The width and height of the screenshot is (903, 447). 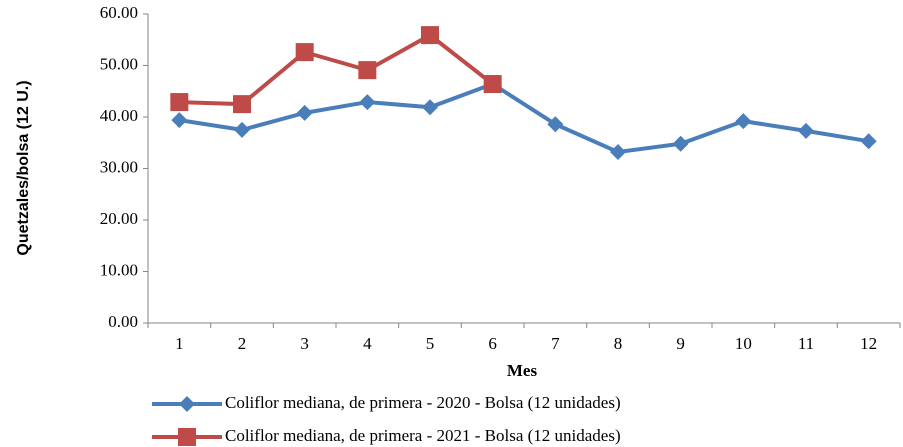 What do you see at coordinates (618, 343) in the screenshot?
I see `x-tick-label: 8` at bounding box center [618, 343].